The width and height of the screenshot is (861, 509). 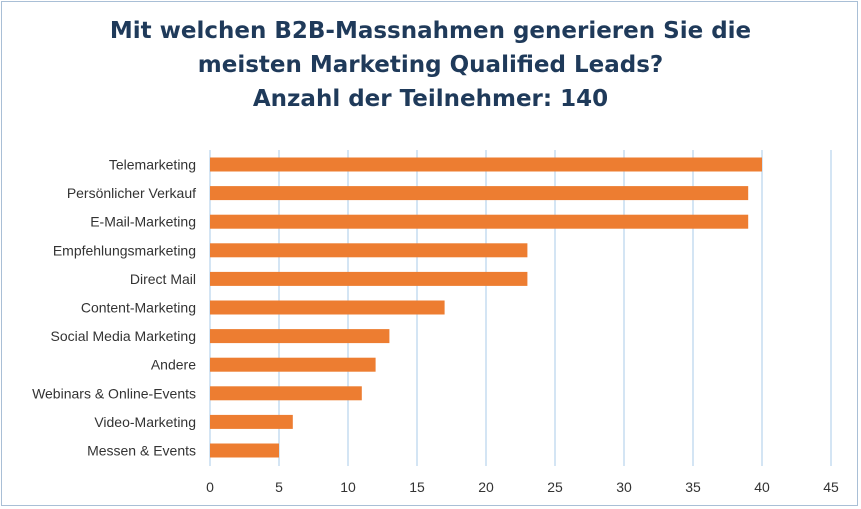 What do you see at coordinates (145, 422) in the screenshot?
I see `category-label: Video-Marketing` at bounding box center [145, 422].